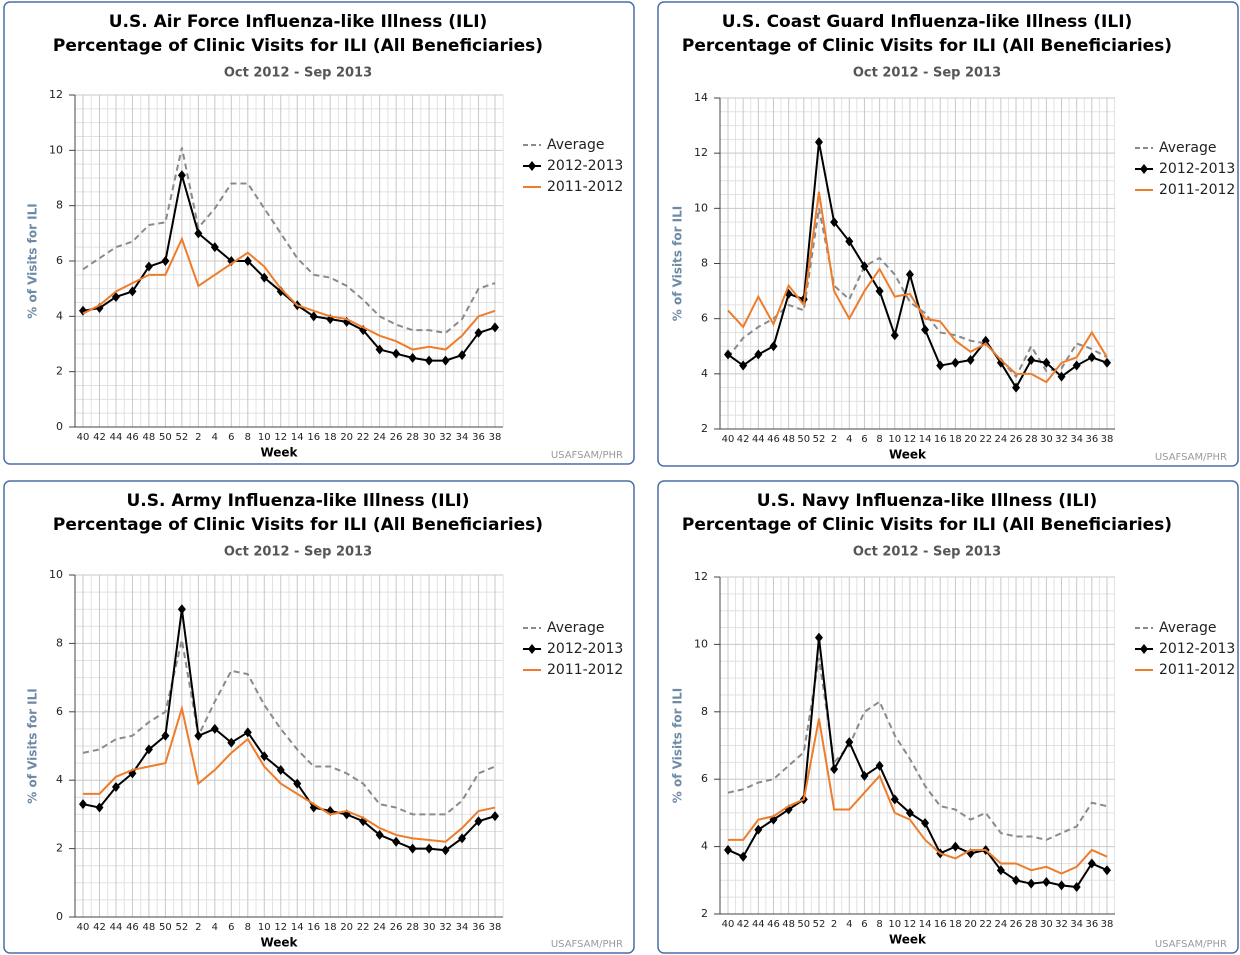 The width and height of the screenshot is (1240, 955). Describe the element at coordinates (59, 260) in the screenshot. I see `y-tick-label: 6` at that location.